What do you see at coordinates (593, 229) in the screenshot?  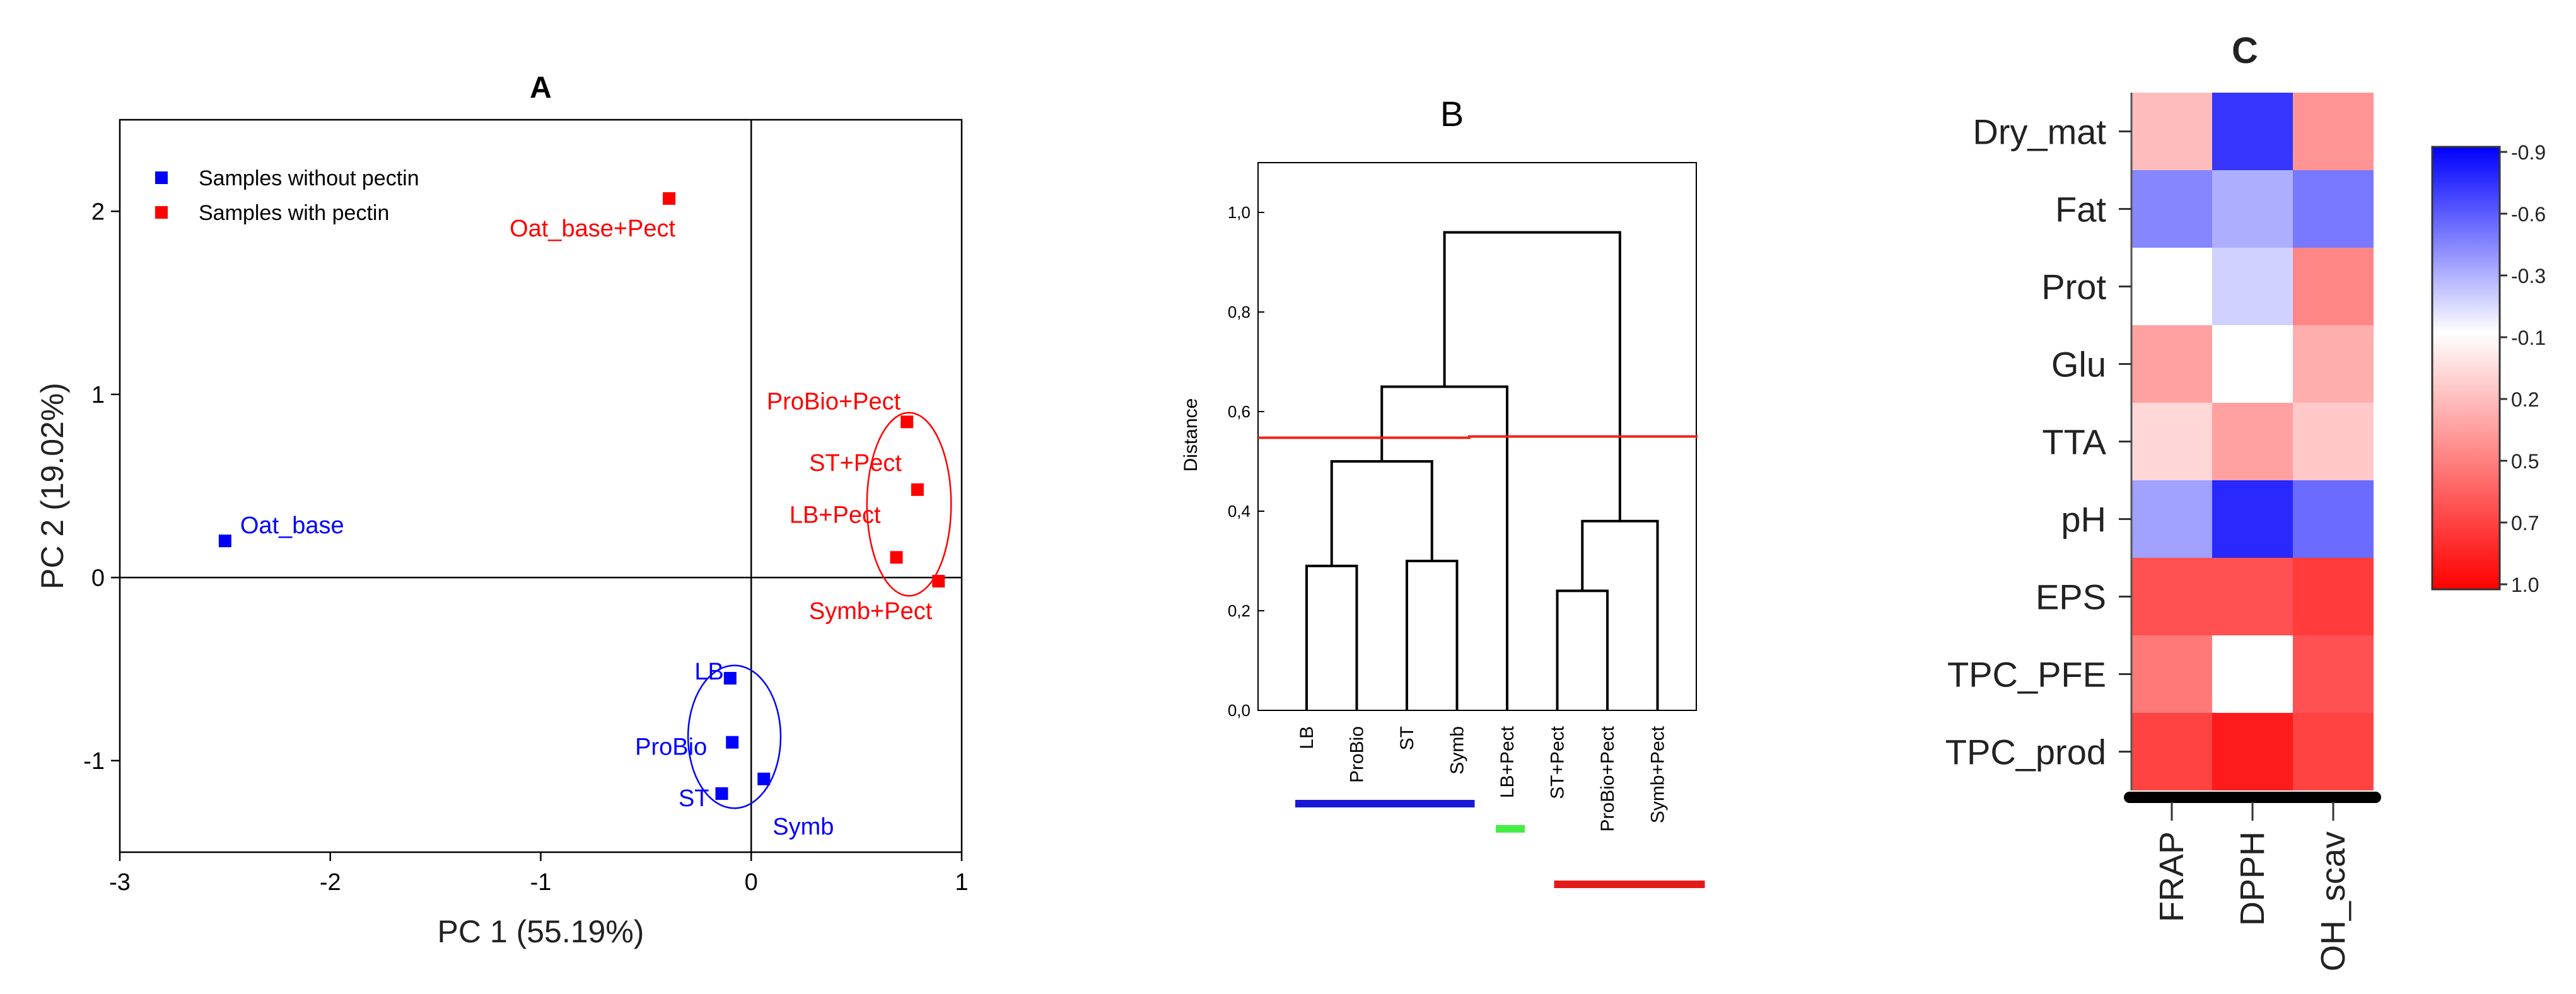 I see `point-label: Oat_base+Pect` at bounding box center [593, 229].